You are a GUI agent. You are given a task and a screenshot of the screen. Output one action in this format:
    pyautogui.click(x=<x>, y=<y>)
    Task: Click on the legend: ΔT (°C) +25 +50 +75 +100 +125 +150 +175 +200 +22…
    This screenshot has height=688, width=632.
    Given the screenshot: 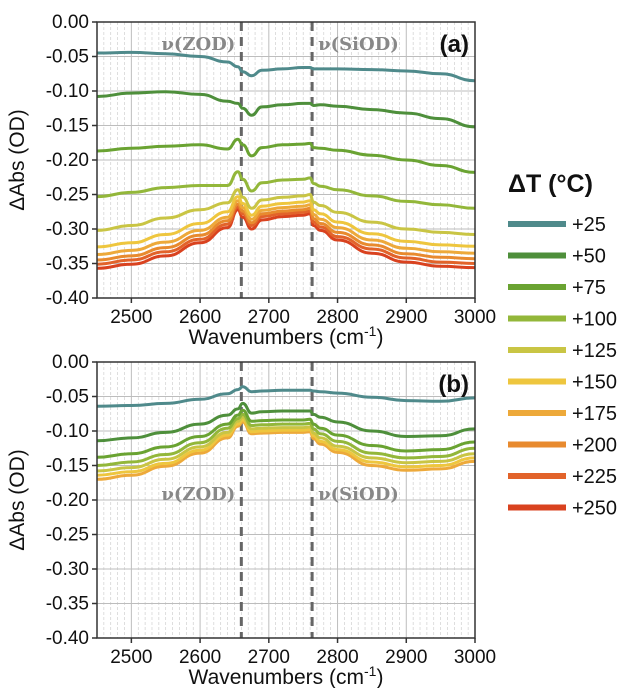 What is the action you would take?
    pyautogui.click(x=562, y=345)
    